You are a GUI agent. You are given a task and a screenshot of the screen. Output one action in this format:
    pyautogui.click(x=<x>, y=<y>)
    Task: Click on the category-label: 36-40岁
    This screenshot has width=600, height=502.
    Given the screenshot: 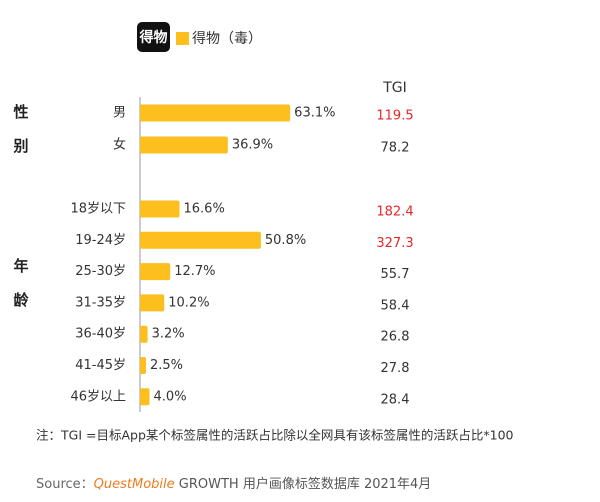 What is the action you would take?
    pyautogui.click(x=100, y=334)
    